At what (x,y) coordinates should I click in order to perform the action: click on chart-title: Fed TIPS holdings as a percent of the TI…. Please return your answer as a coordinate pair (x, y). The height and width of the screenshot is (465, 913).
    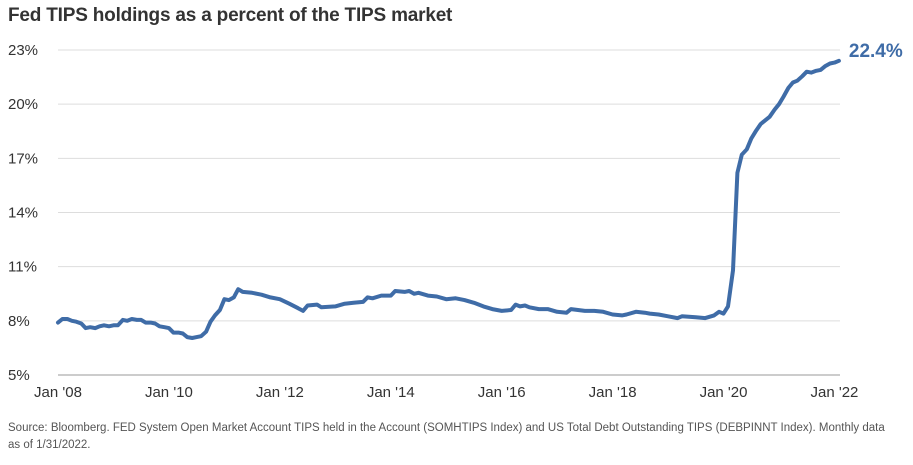
    Looking at the image, I should click on (230, 15).